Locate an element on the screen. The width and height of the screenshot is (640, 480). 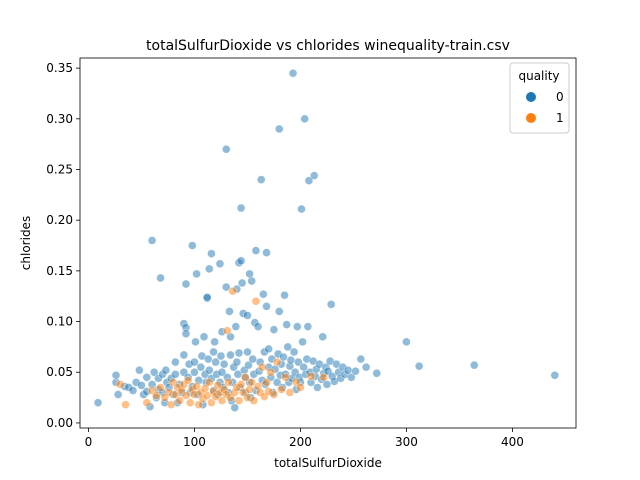
legend-title: quality is located at coordinates (538, 76).